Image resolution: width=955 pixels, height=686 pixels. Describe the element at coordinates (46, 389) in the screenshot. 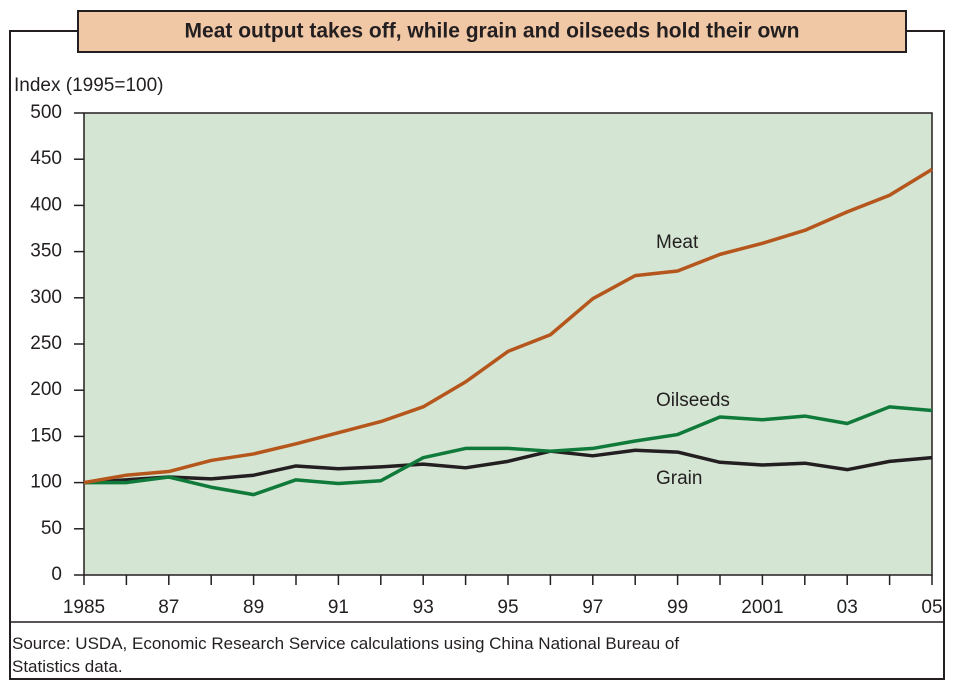

I see `y-tick-label: 200` at that location.